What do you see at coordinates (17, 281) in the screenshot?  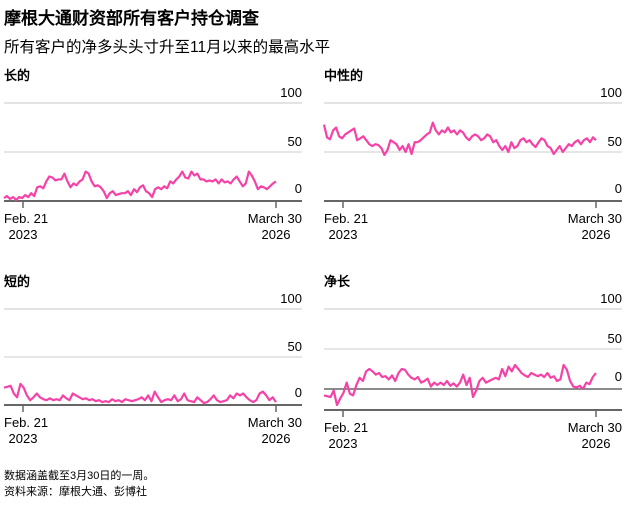 I see `panel-title: 短的` at bounding box center [17, 281].